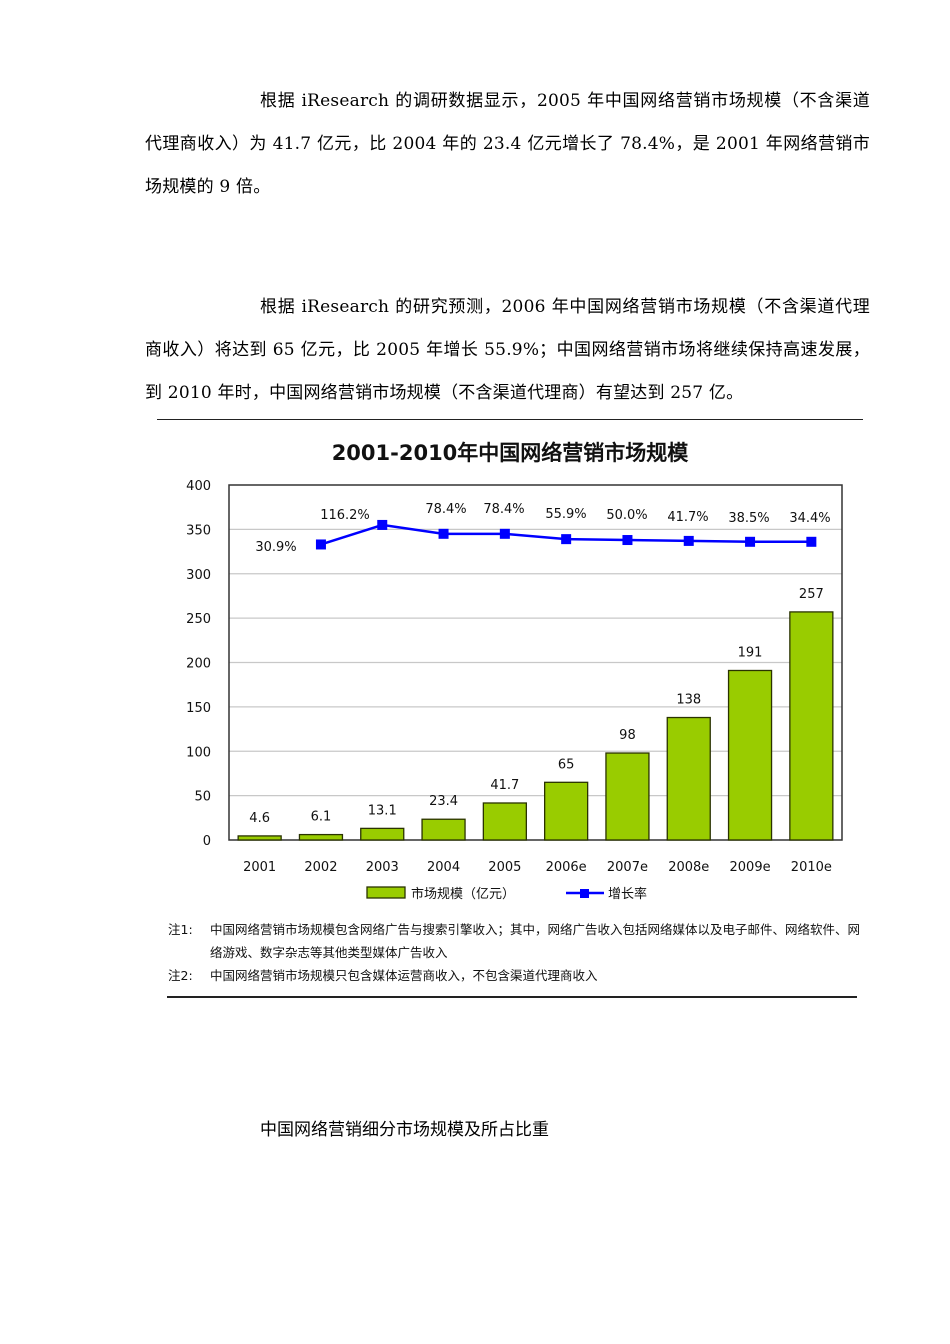 The width and height of the screenshot is (950, 1344). Describe the element at coordinates (566, 764) in the screenshot. I see `bar-value-label: 65` at that location.